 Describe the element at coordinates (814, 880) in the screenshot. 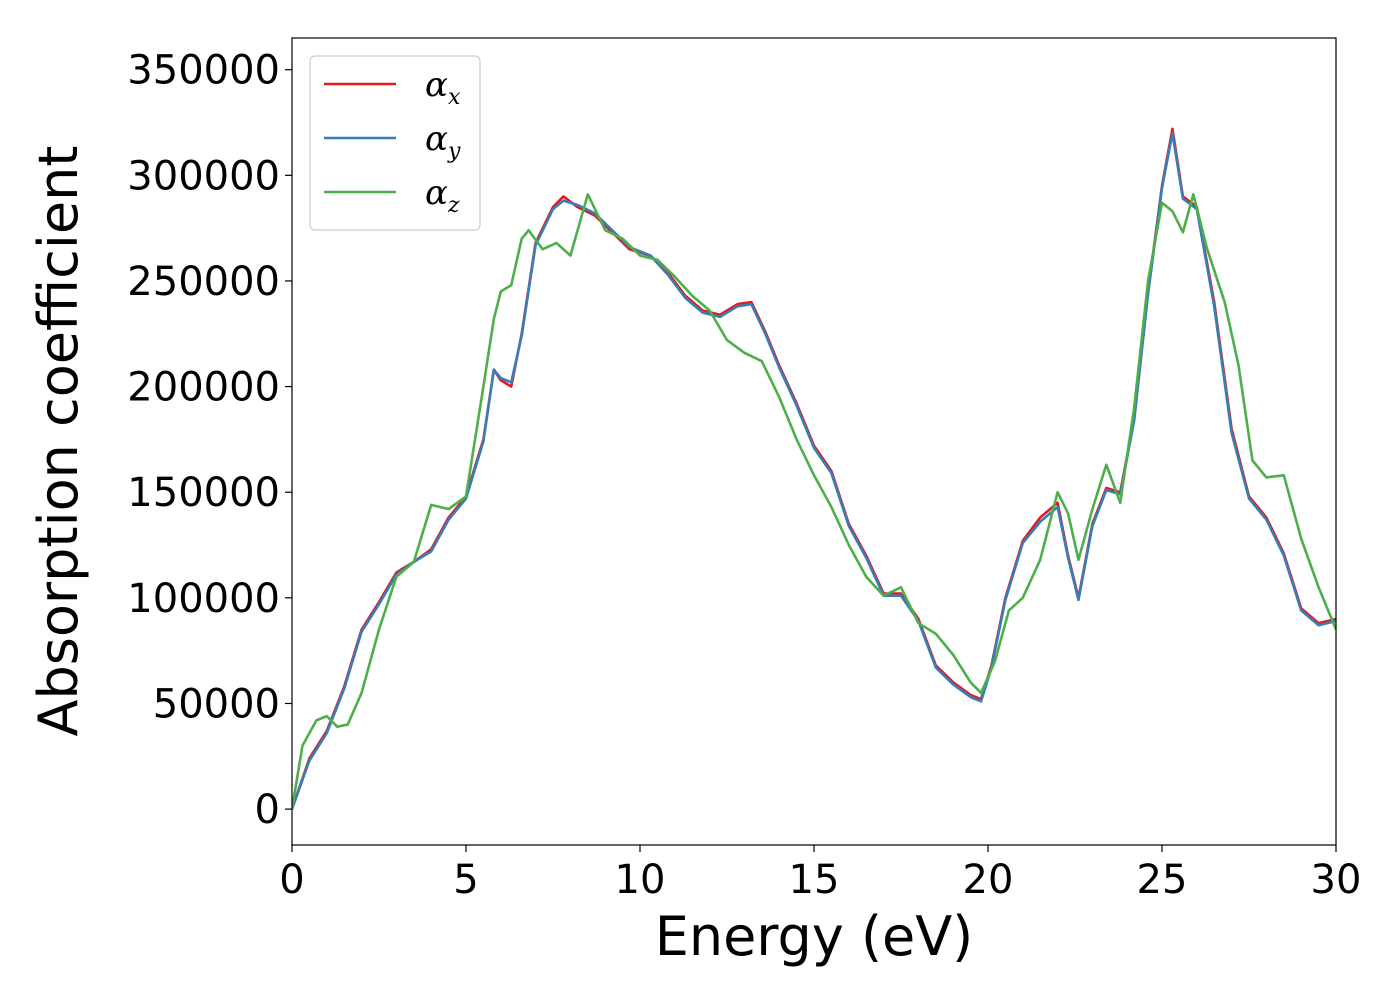

I see `x-tick-label: 15` at that location.